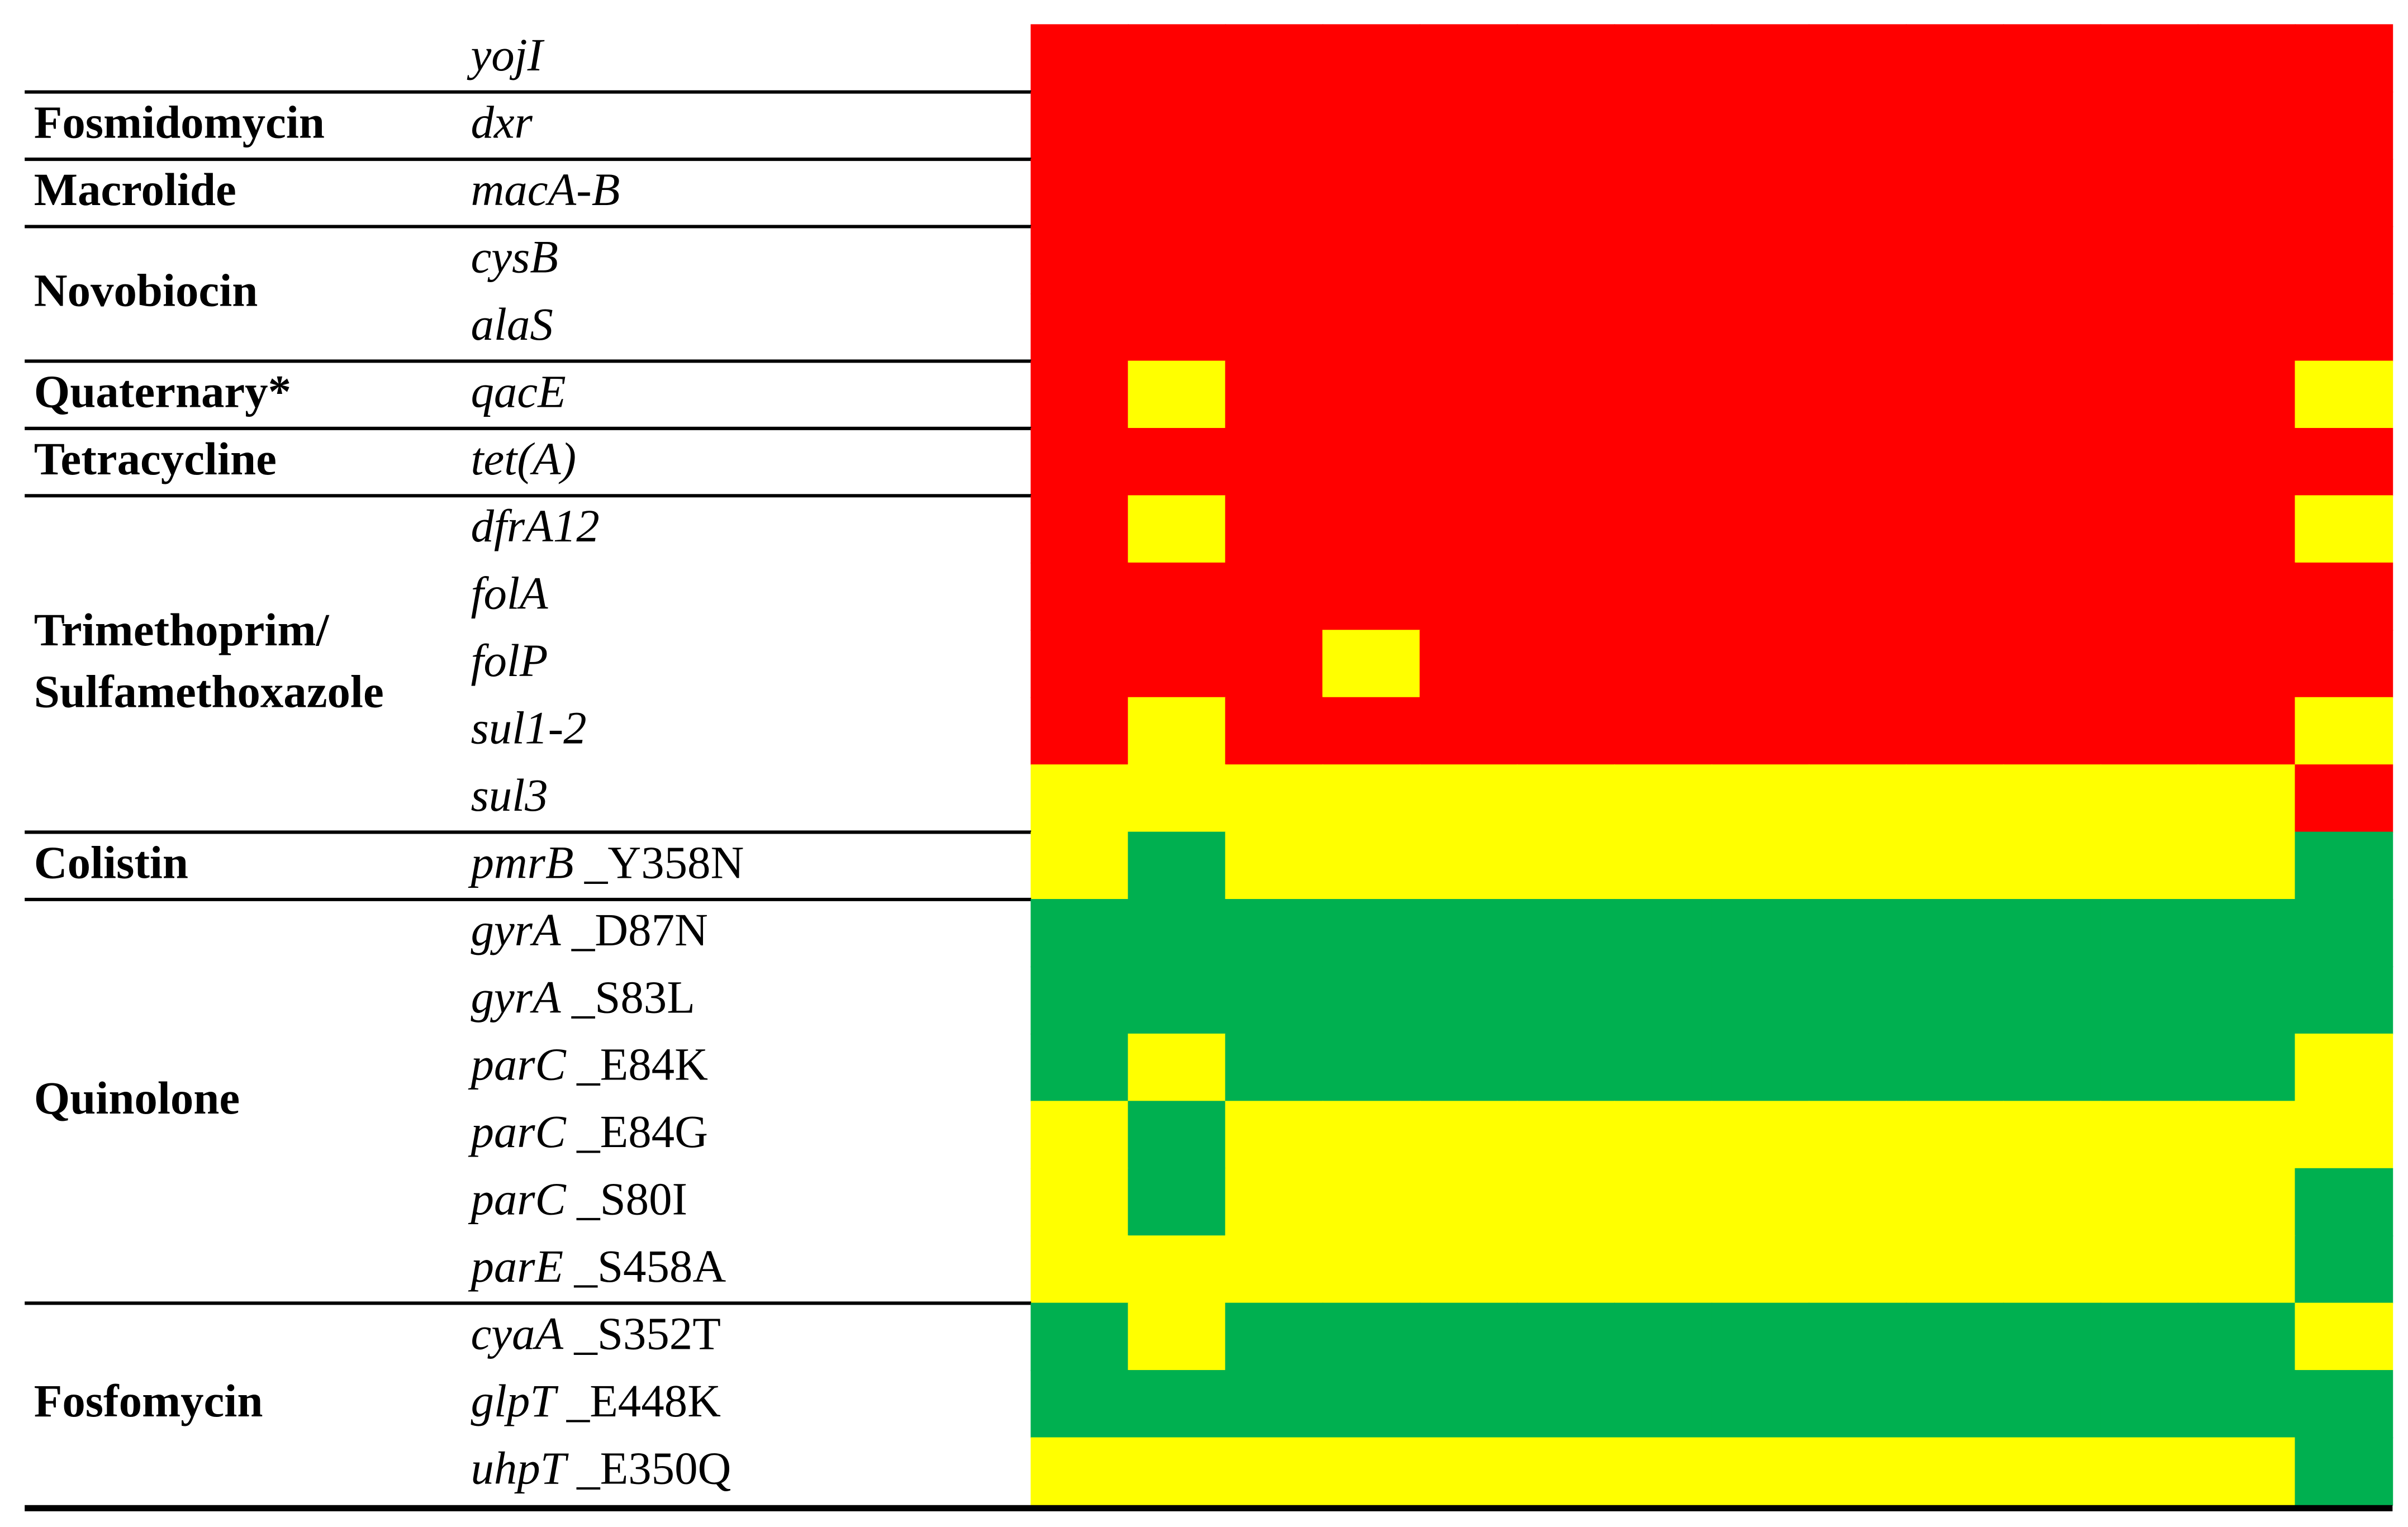 This screenshot has height=1527, width=2408. Describe the element at coordinates (111, 862) in the screenshot. I see `drug-class: Colistin` at that location.